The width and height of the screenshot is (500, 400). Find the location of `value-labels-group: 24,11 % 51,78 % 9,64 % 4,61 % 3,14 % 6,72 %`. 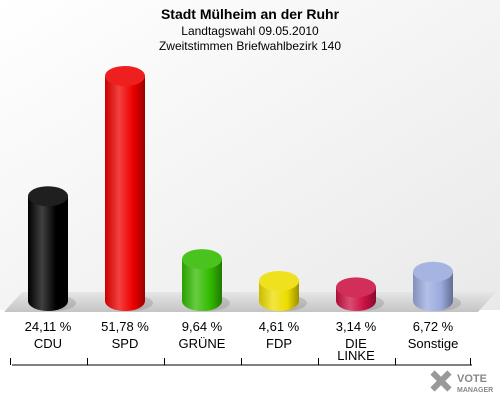

value-labels-group: 24,11 % 51,78 % 9,64 % 4,61 % 3,14 % 6,72 % is located at coordinates (239, 326).